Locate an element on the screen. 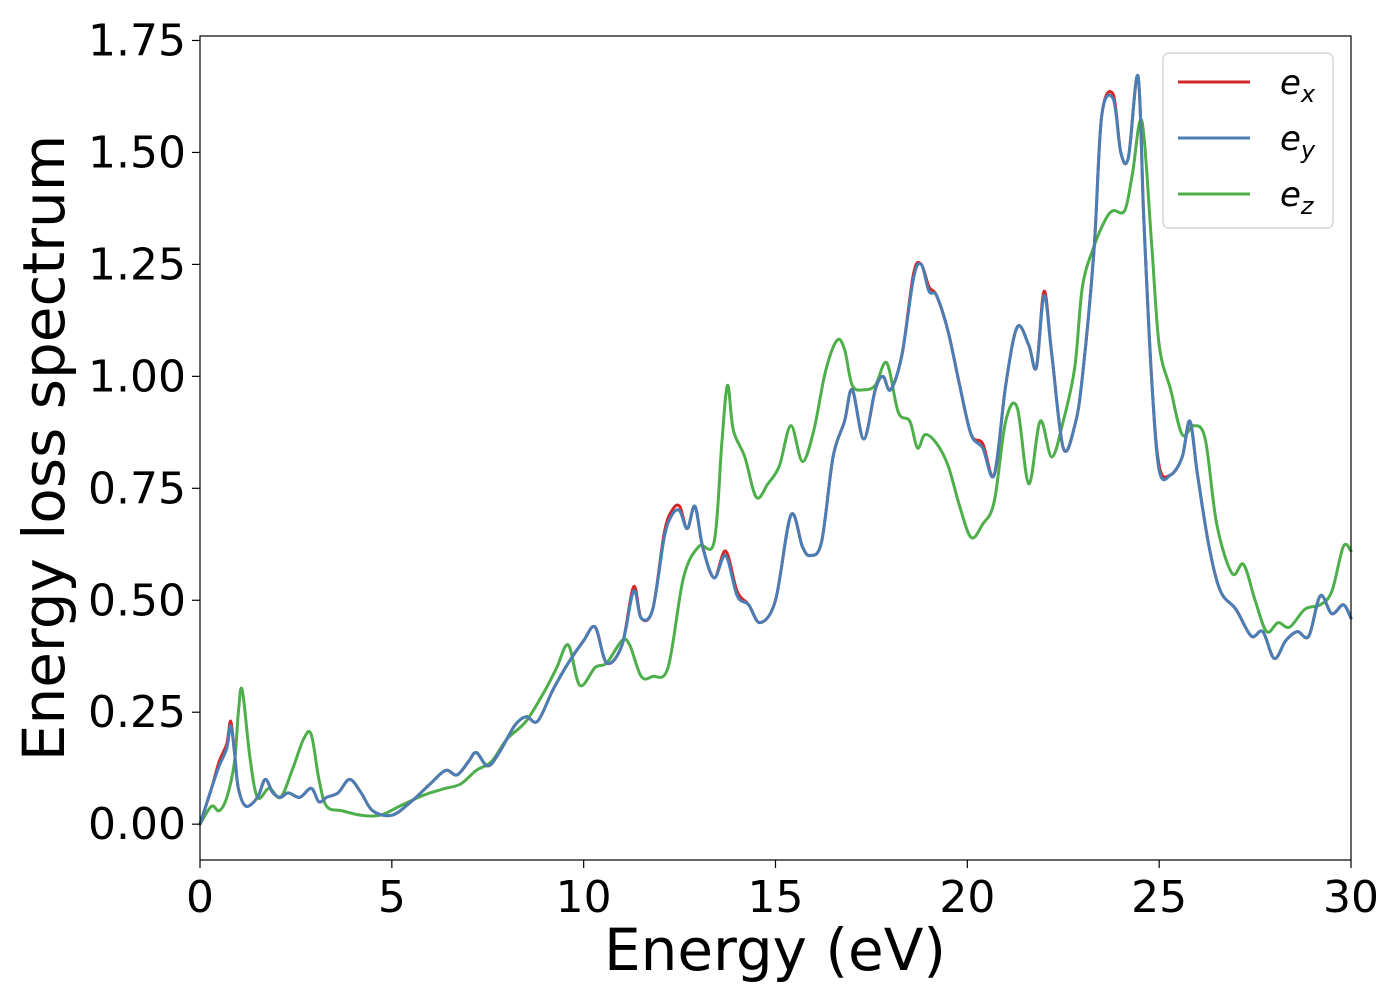 This screenshot has height=1000, width=1400. x-tick-label: 5 is located at coordinates (392, 897).